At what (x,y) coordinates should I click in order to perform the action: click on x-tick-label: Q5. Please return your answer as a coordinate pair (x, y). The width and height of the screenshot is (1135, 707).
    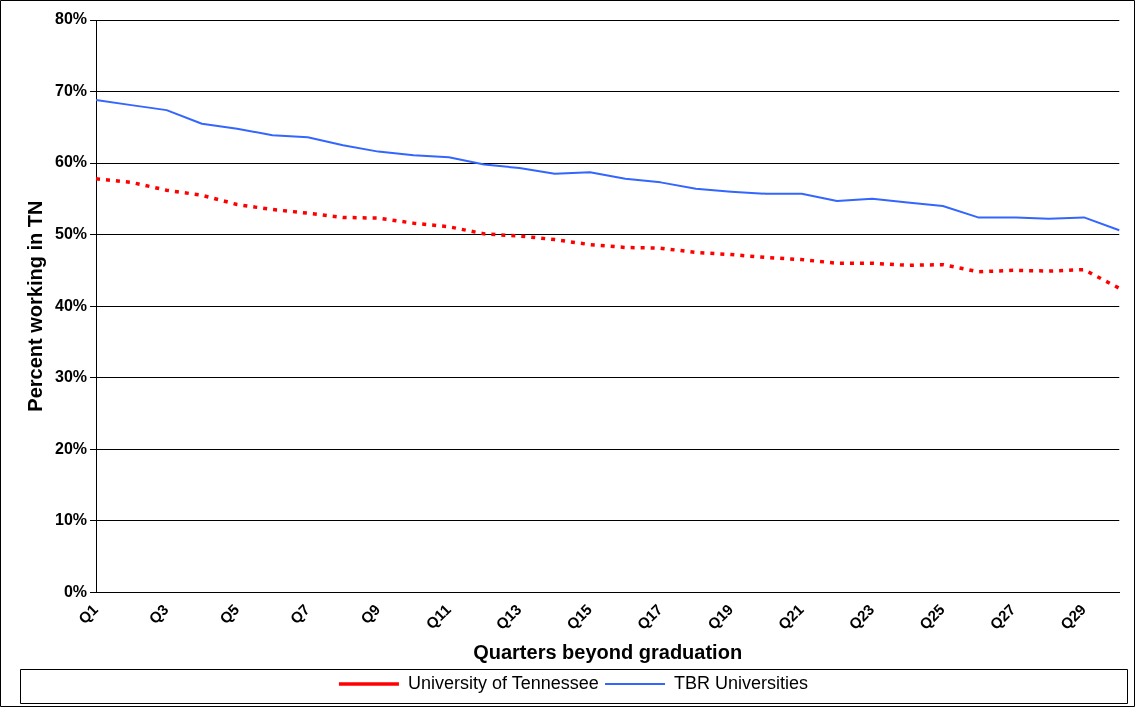
    Looking at the image, I should click on (229, 613).